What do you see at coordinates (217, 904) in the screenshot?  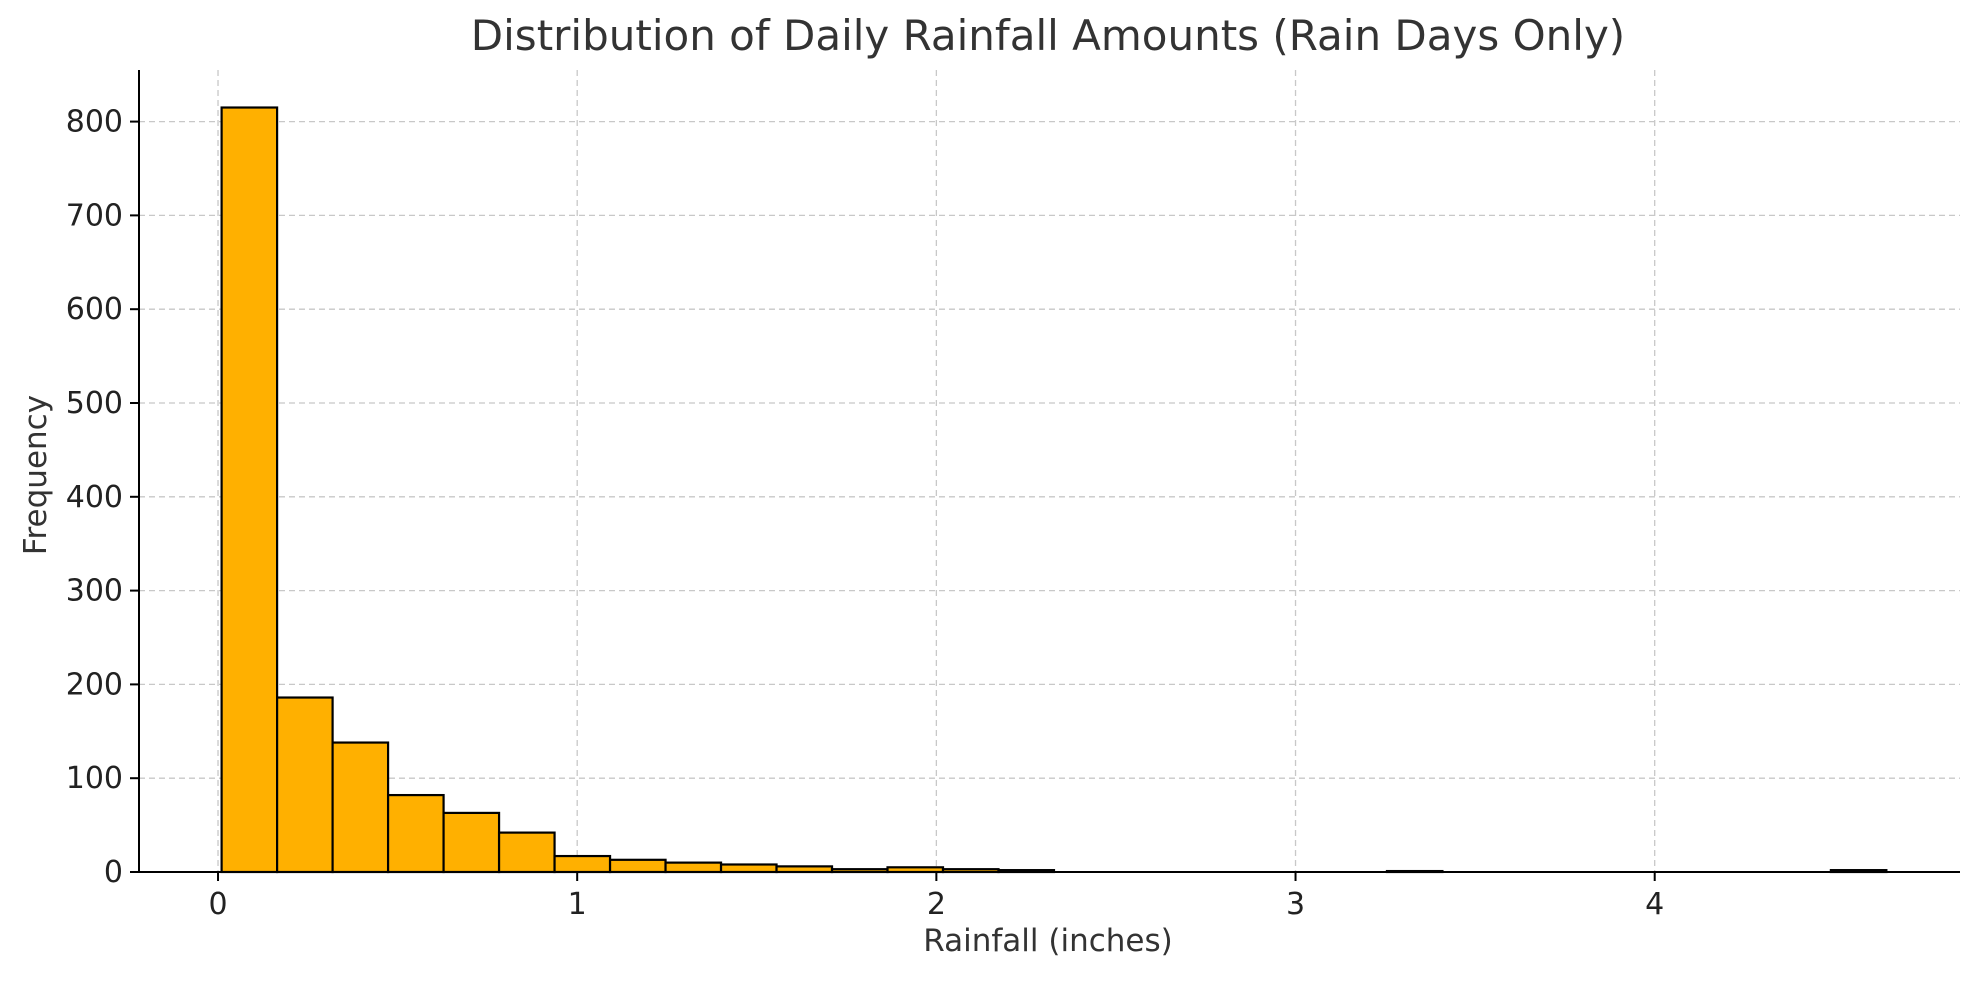 I see `x-tick-label: 0` at bounding box center [217, 904].